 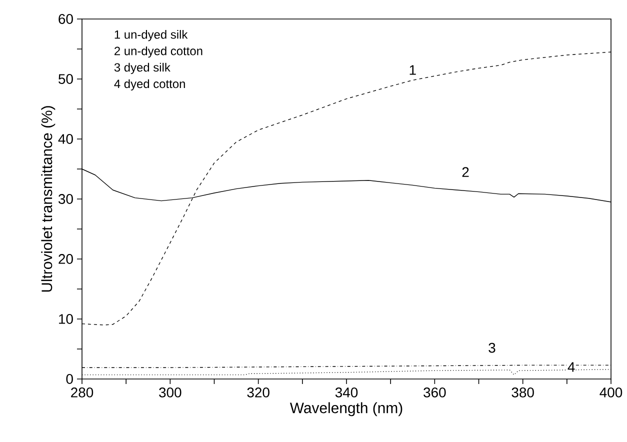 What do you see at coordinates (158, 52) in the screenshot?
I see `annotation: 2 un-dyed cotton` at bounding box center [158, 52].